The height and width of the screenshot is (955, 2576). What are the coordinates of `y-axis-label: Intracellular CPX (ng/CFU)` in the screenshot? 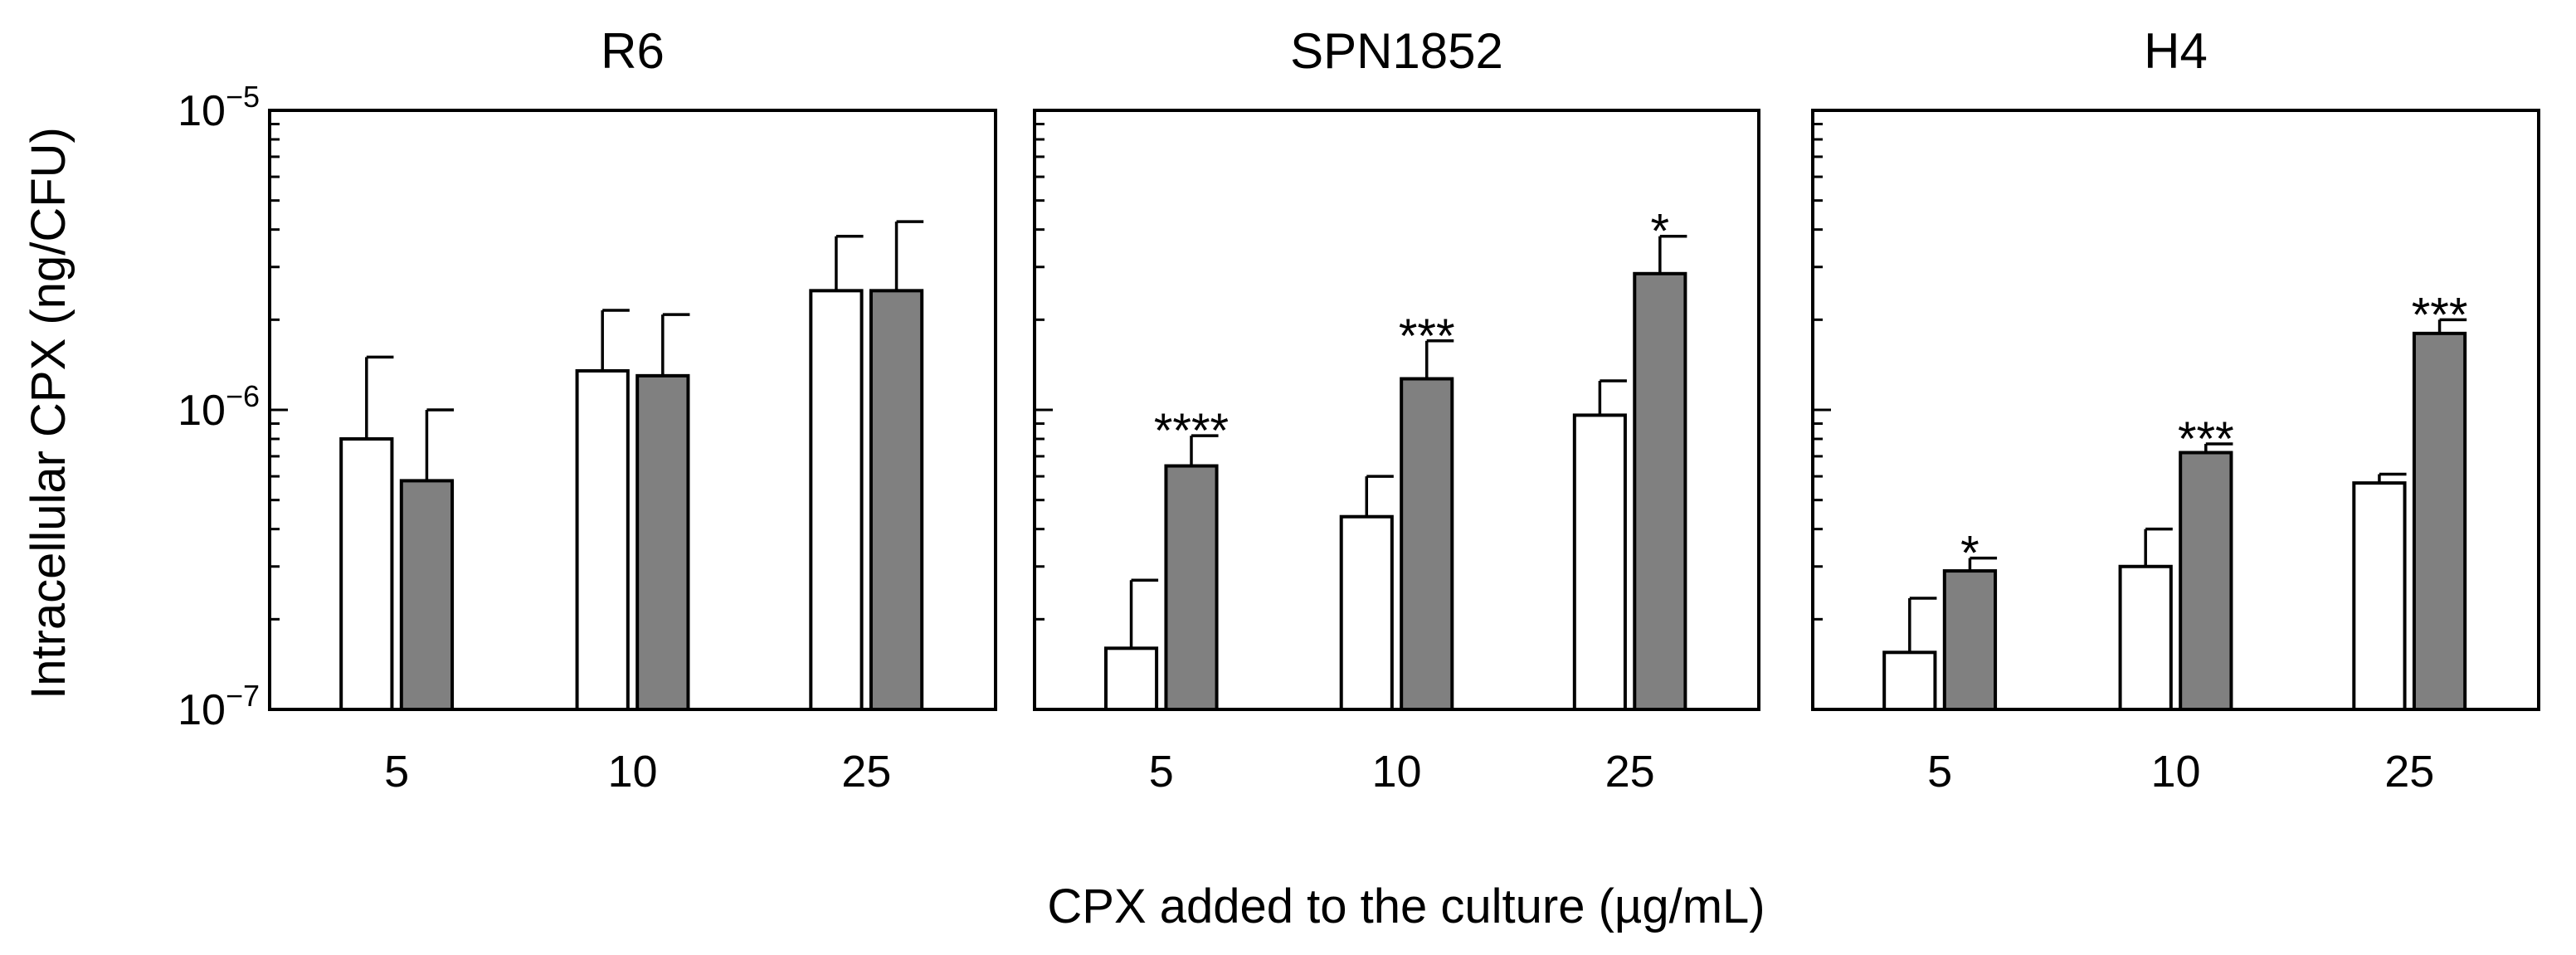 It's located at (48, 413).